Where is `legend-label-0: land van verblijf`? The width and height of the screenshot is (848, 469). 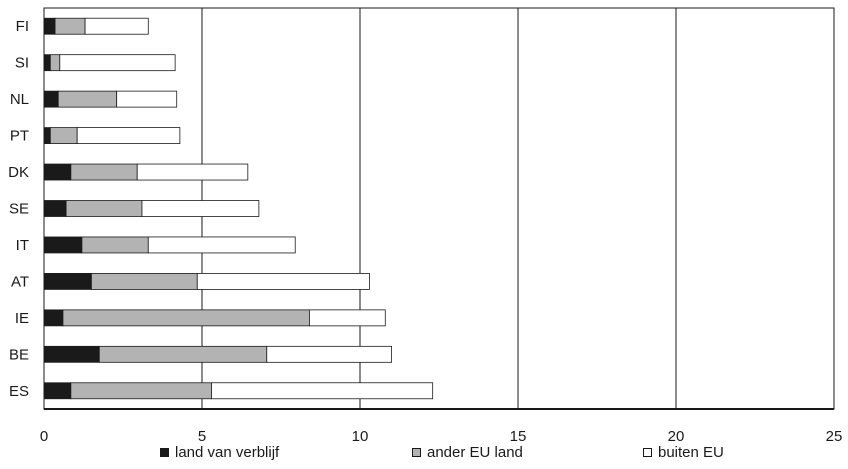 legend-label-0: land van verblijf is located at coordinates (227, 452).